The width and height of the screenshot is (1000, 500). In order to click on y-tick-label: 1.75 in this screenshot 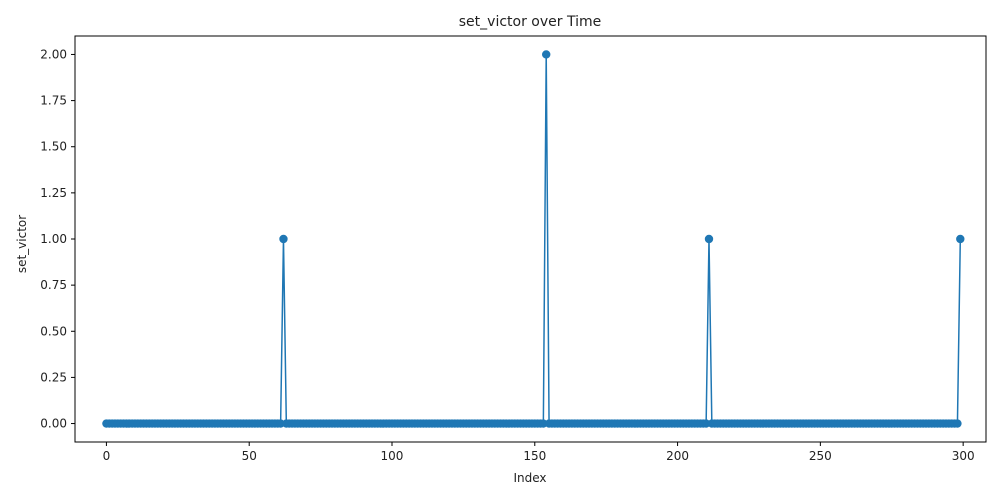, I will do `click(53, 101)`.